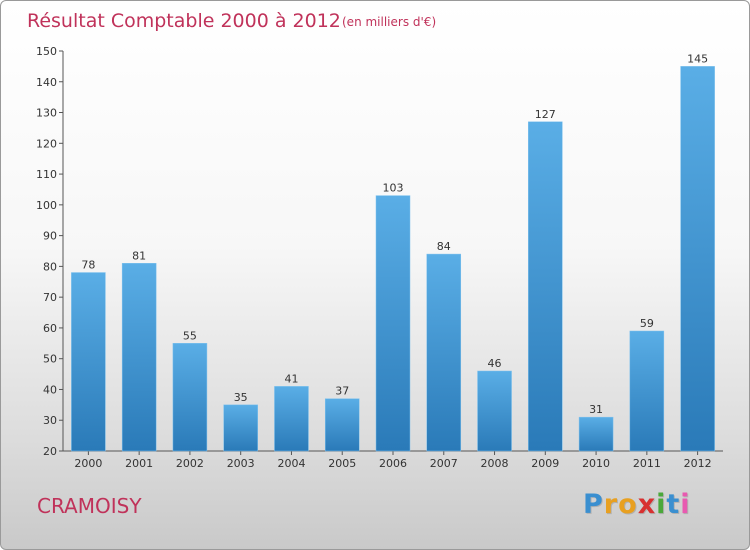 This screenshot has width=750, height=550. I want to click on bar-2002, so click(190, 397).